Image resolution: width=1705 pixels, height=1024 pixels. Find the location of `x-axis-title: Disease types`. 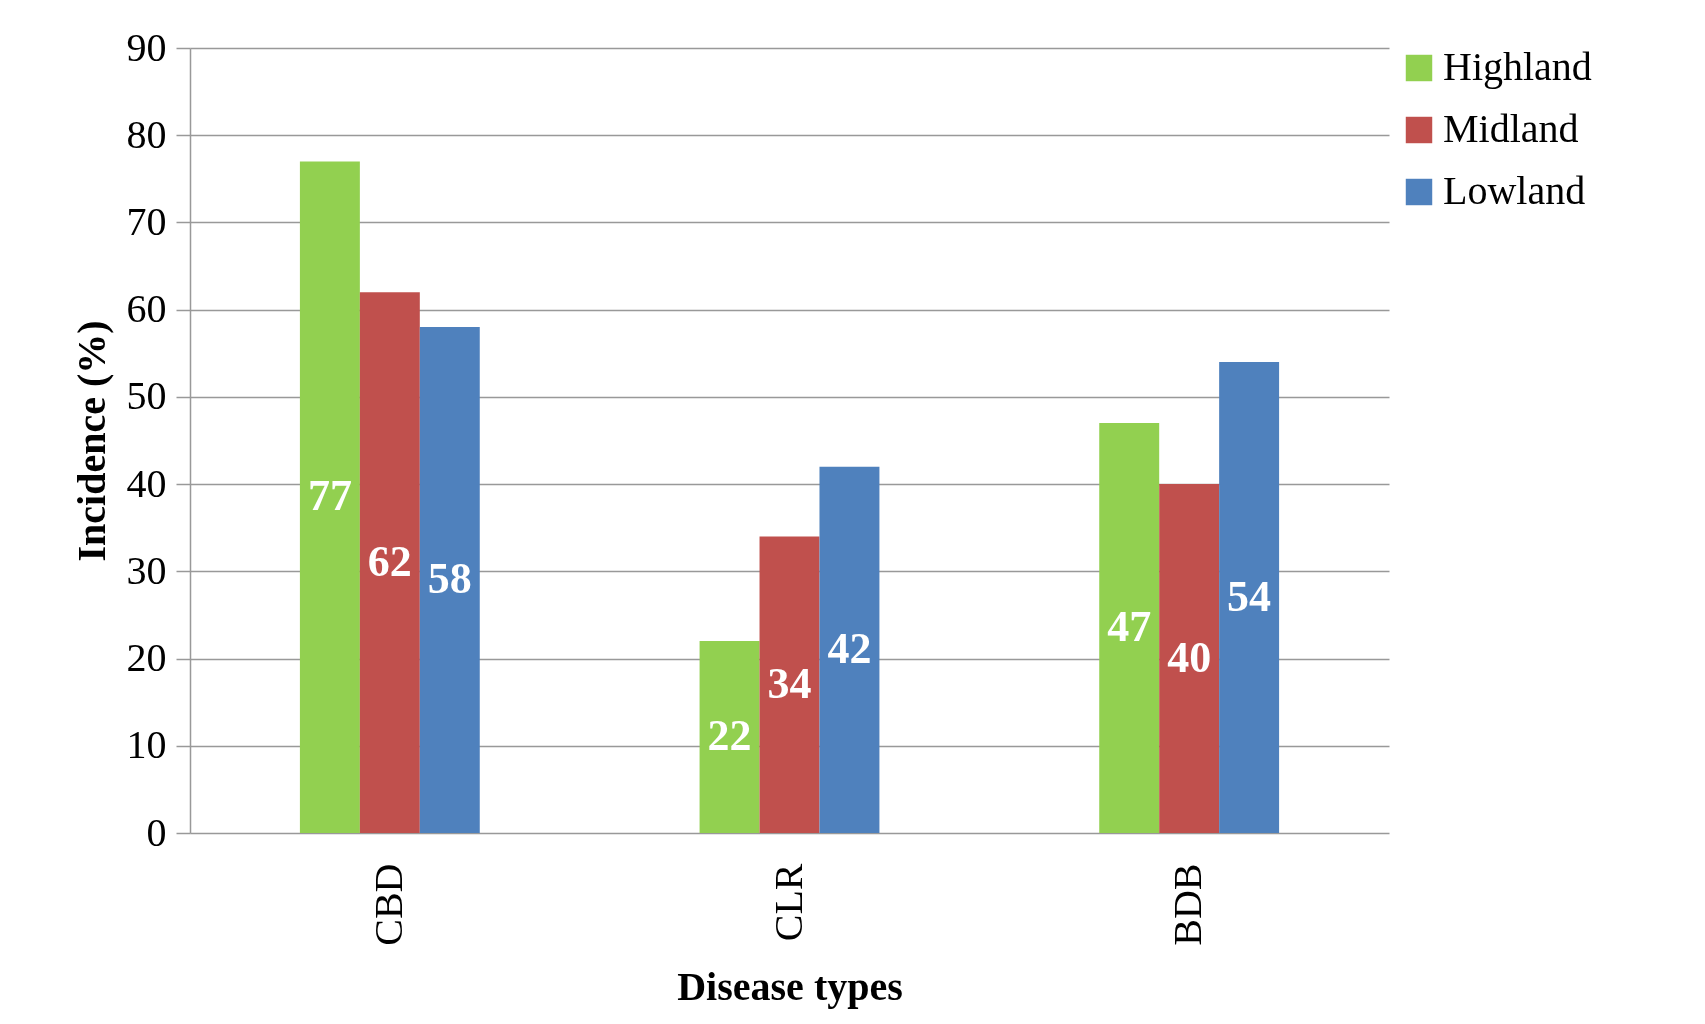

x-axis-title: Disease types is located at coordinates (790, 986).